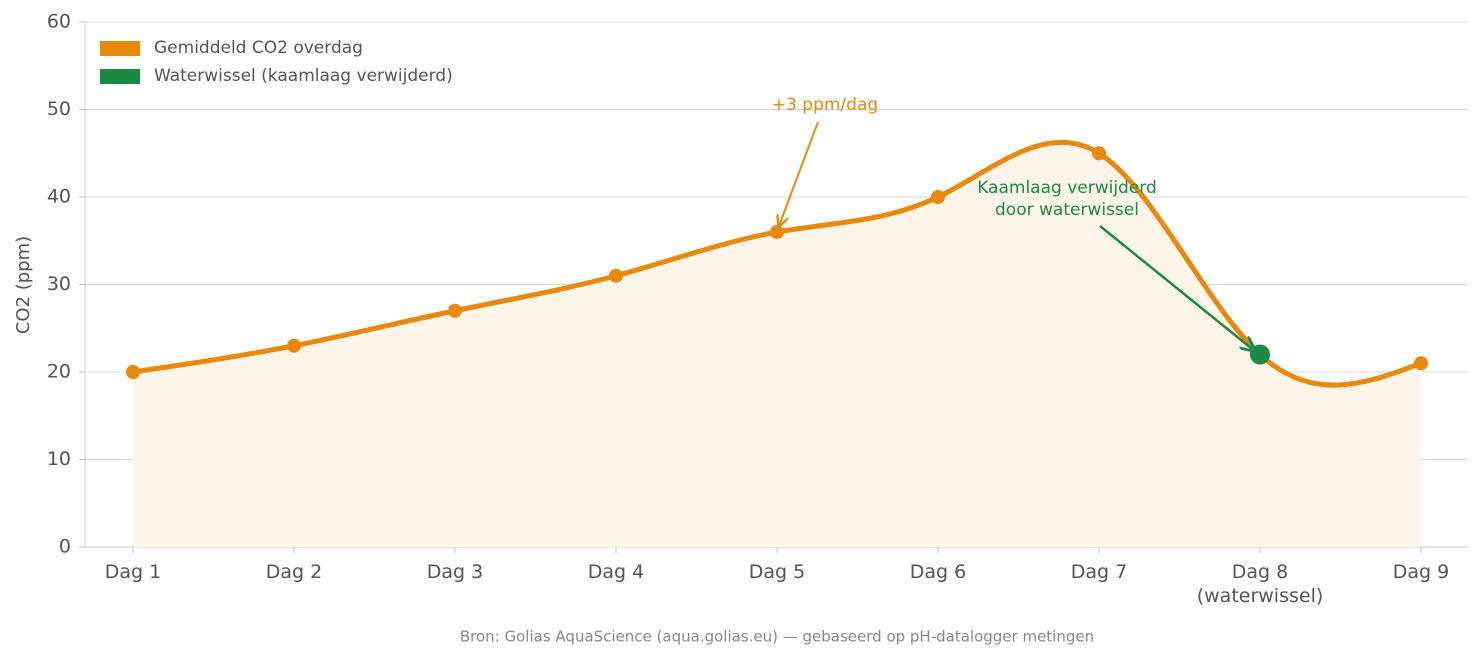 The width and height of the screenshot is (1484, 661). What do you see at coordinates (1421, 572) in the screenshot?
I see `x-tick-label: Dag 9` at bounding box center [1421, 572].